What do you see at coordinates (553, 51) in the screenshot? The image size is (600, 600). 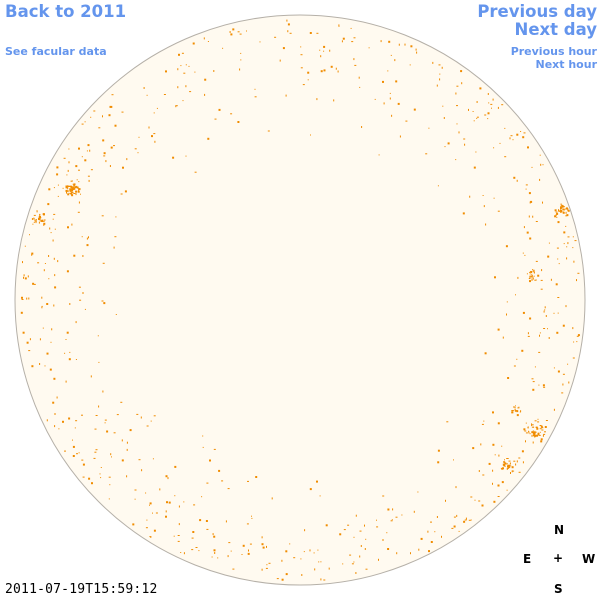 I see `previous-hour-link: Previous hour` at bounding box center [553, 51].